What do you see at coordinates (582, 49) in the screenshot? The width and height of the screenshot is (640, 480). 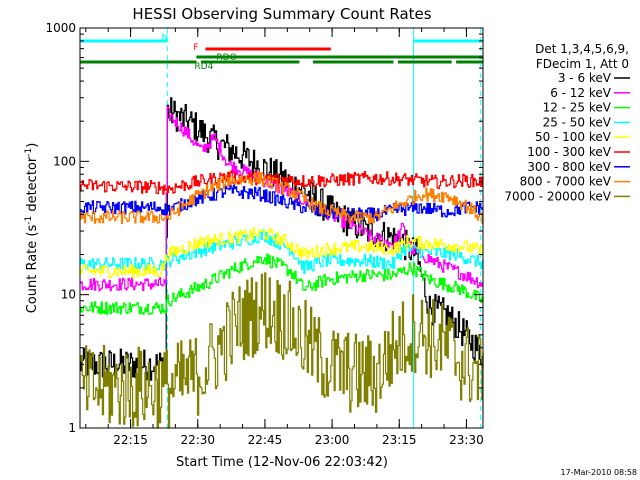 I see `legend-header-line-1: Det 1,3,4,5,6,9,` at bounding box center [582, 49].